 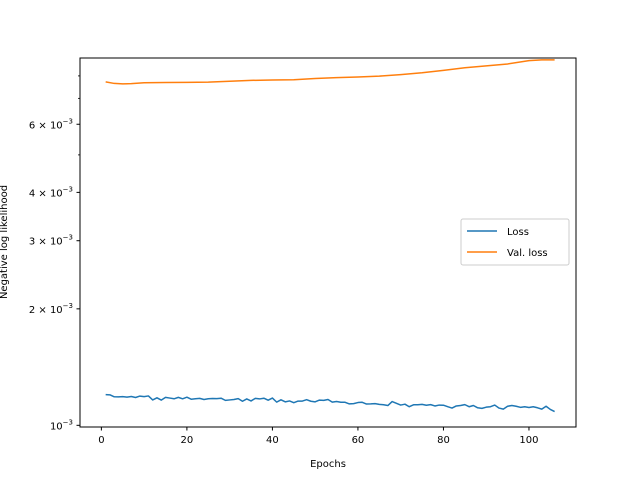 What do you see at coordinates (61, 425) in the screenshot?
I see `y-tick-label: 10−3` at bounding box center [61, 425].